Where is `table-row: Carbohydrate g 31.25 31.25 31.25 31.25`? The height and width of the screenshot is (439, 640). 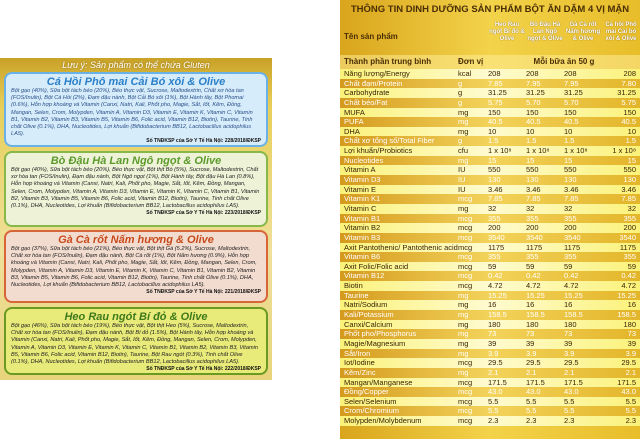
table-row: Carbohydrate g 31.25 31.25 31.25 31.25 is located at coordinates (490, 93).